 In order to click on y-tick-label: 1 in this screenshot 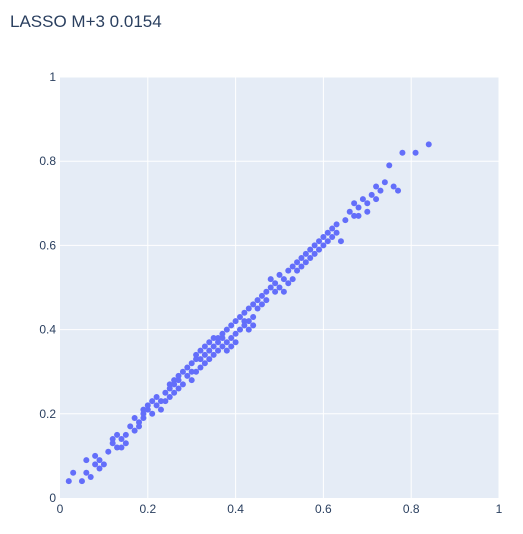, I will do `click(52, 77)`.